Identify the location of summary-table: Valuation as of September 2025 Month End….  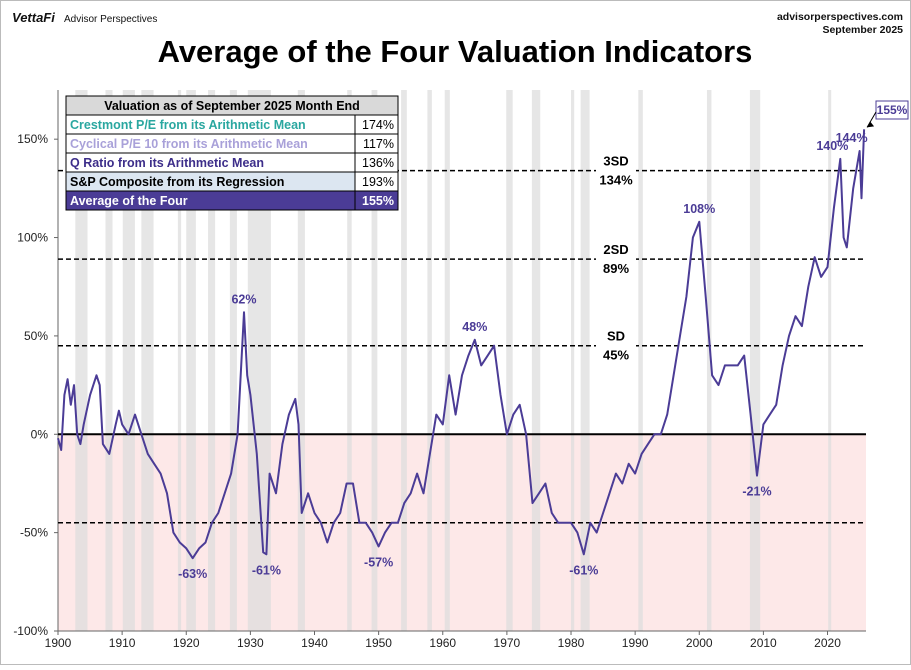
(232, 153).